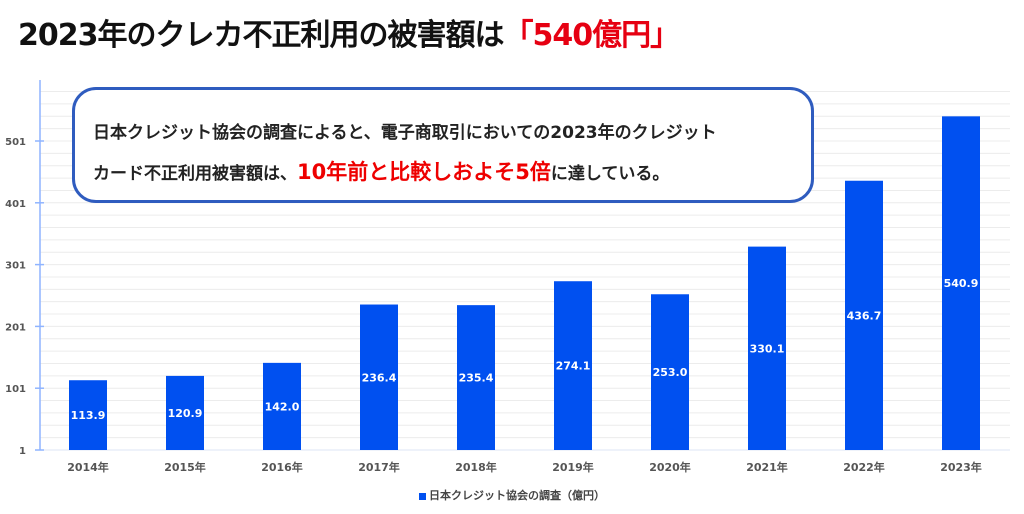  Describe the element at coordinates (15, 204) in the screenshot. I see `y-tick-label: 401` at that location.